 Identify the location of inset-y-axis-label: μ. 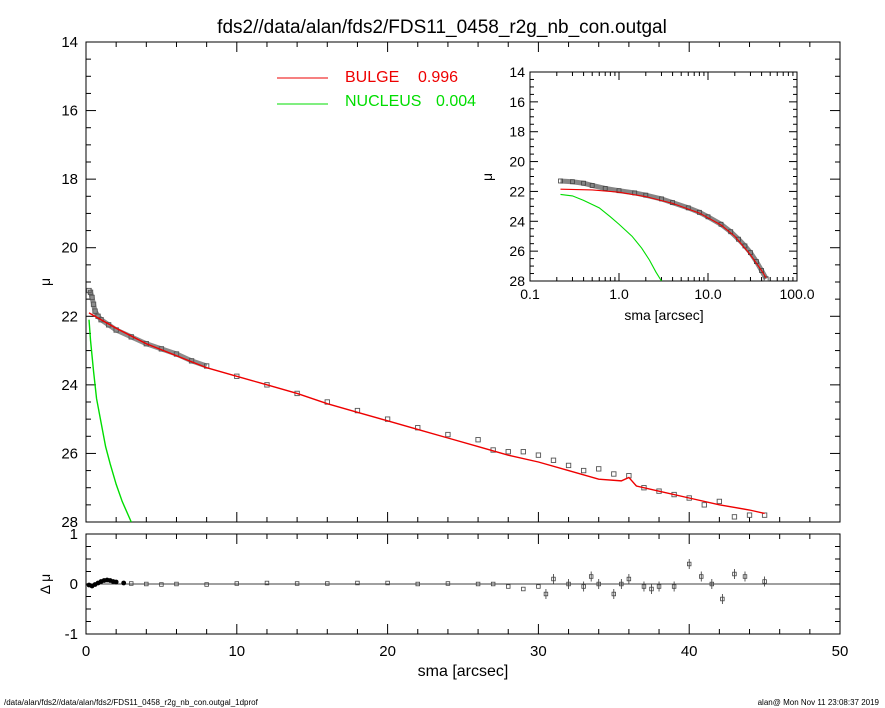
(487, 177).